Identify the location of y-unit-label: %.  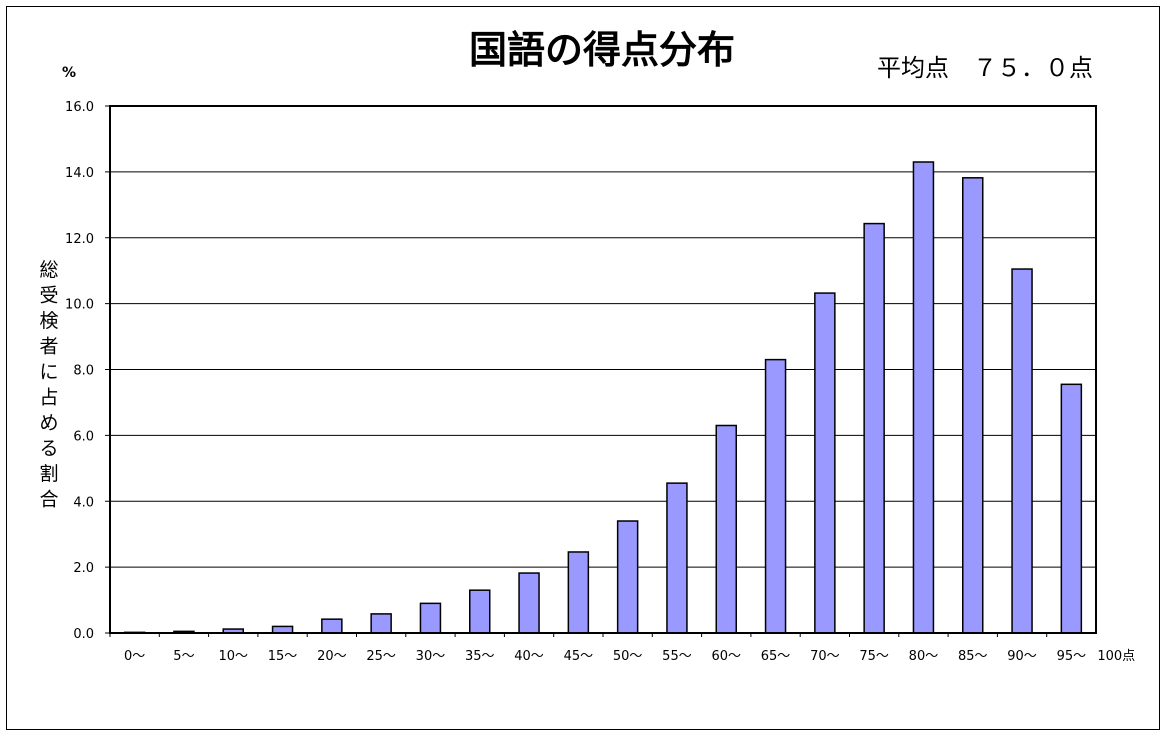
(69, 73).